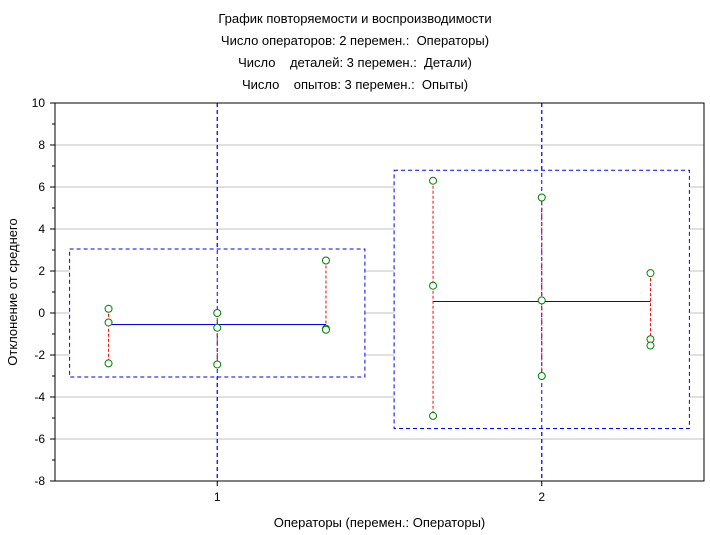 The image size is (710, 535). Describe the element at coordinates (355, 40) in the screenshot. I see `chart-title-line-2: Число операторов: 2 перемен.: Операторы)` at that location.